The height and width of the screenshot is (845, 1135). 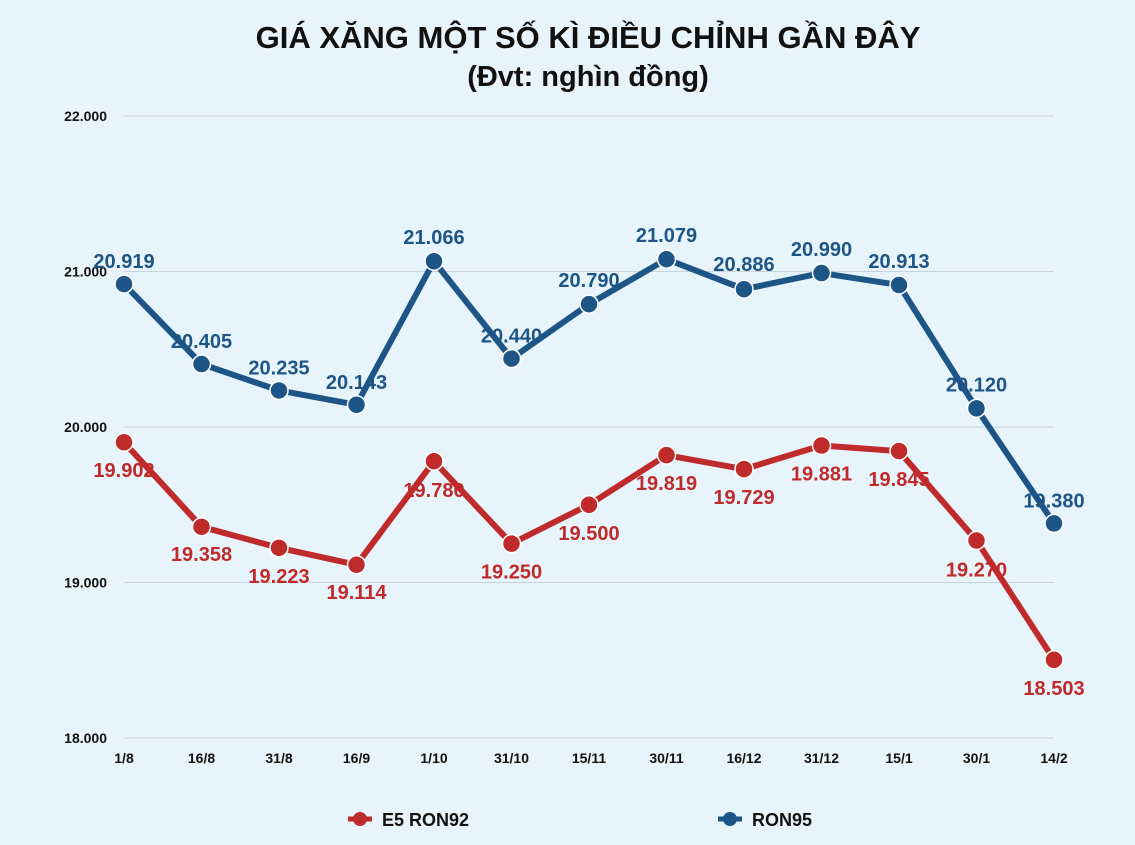 What do you see at coordinates (511, 573) in the screenshot?
I see `data-label: 19.250` at bounding box center [511, 573].